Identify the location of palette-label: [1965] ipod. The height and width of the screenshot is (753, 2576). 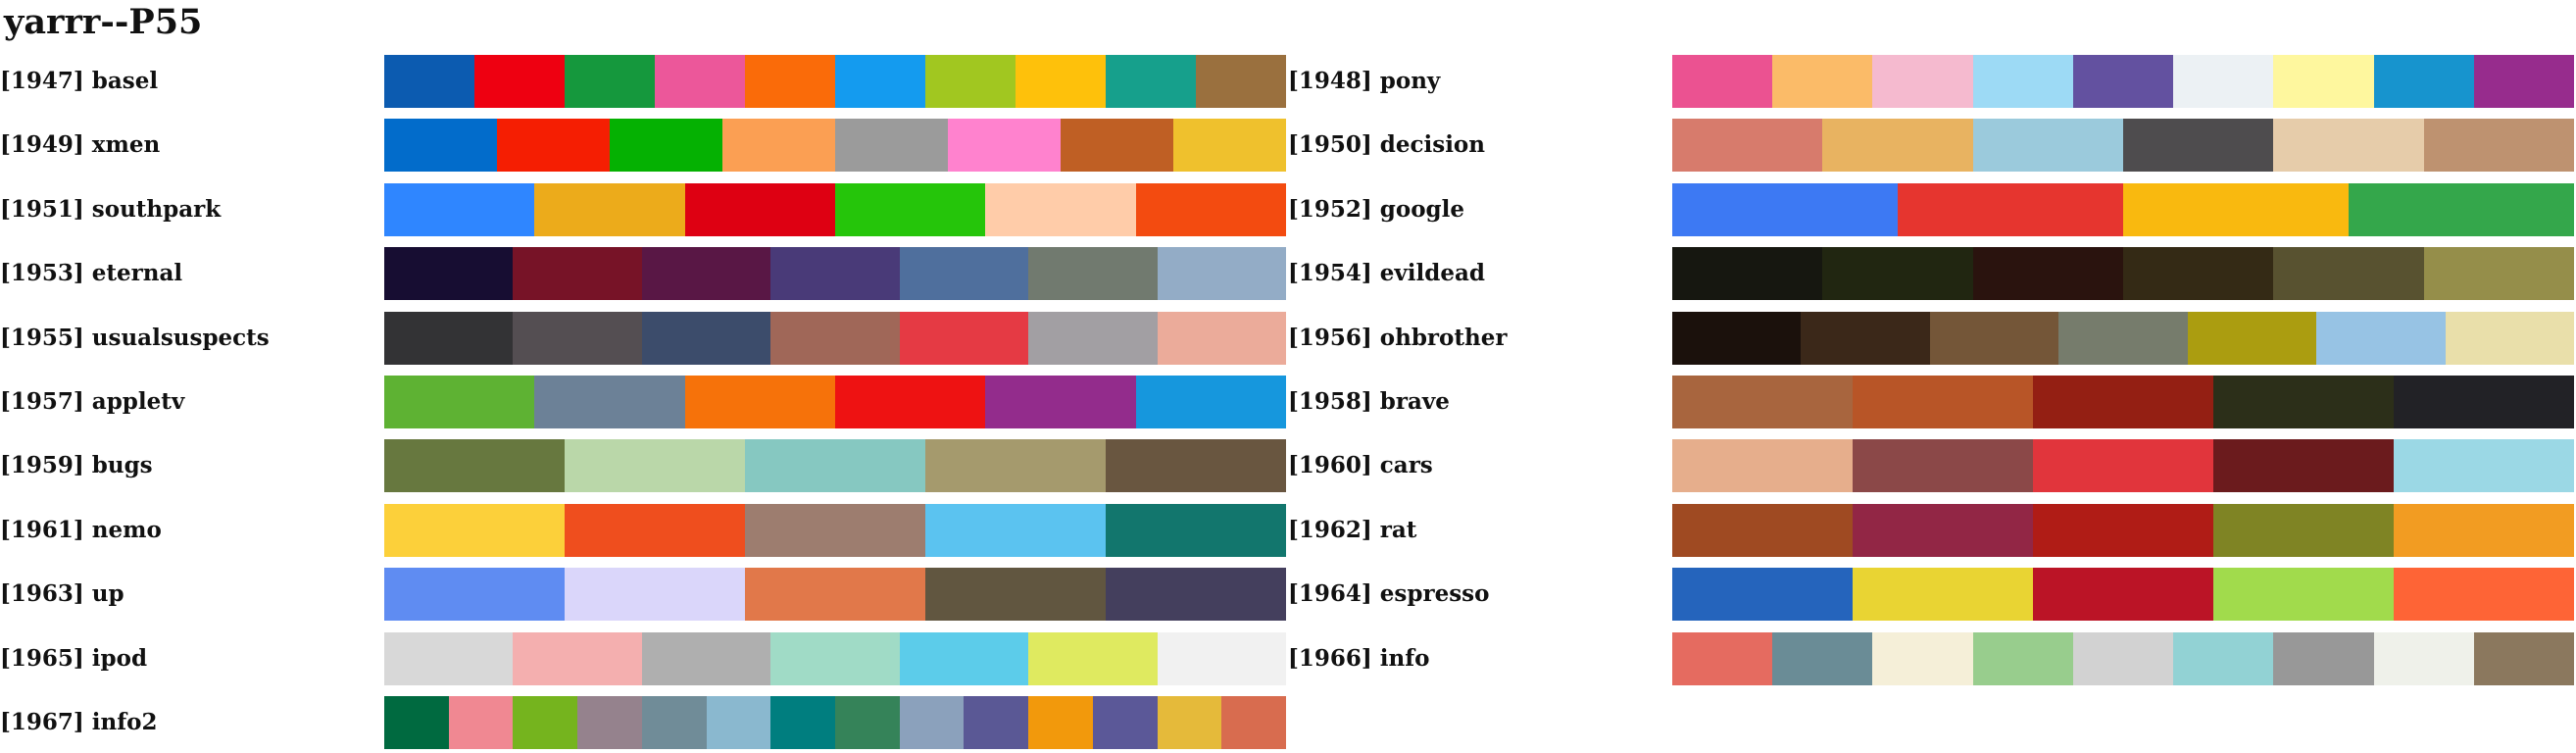
(74, 658).